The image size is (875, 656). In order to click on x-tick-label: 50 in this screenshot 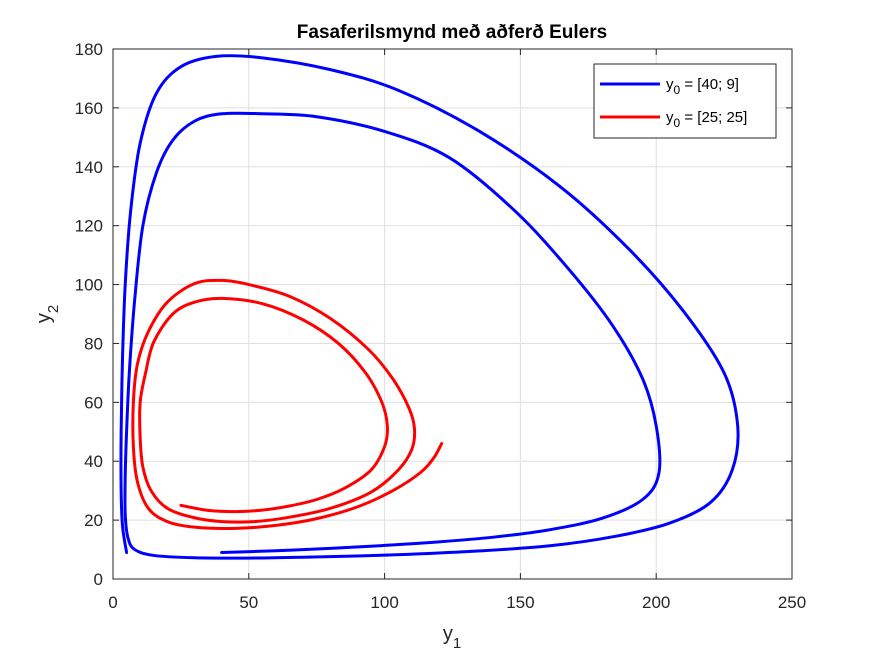, I will do `click(248, 602)`.